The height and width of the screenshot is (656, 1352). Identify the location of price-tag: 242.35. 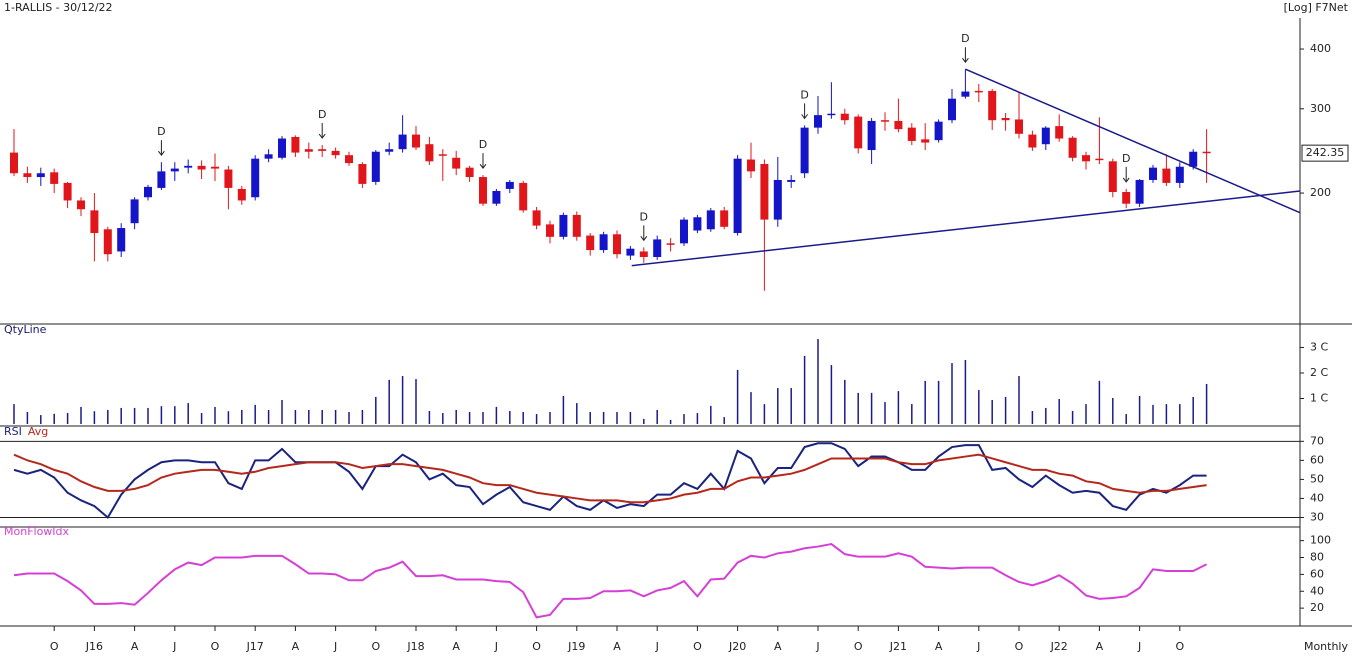
(1325, 152).